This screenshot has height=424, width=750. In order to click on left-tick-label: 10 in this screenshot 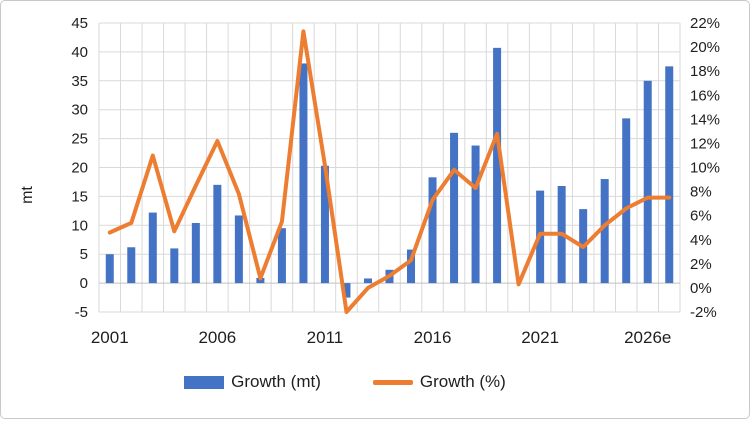, I will do `click(79, 225)`.